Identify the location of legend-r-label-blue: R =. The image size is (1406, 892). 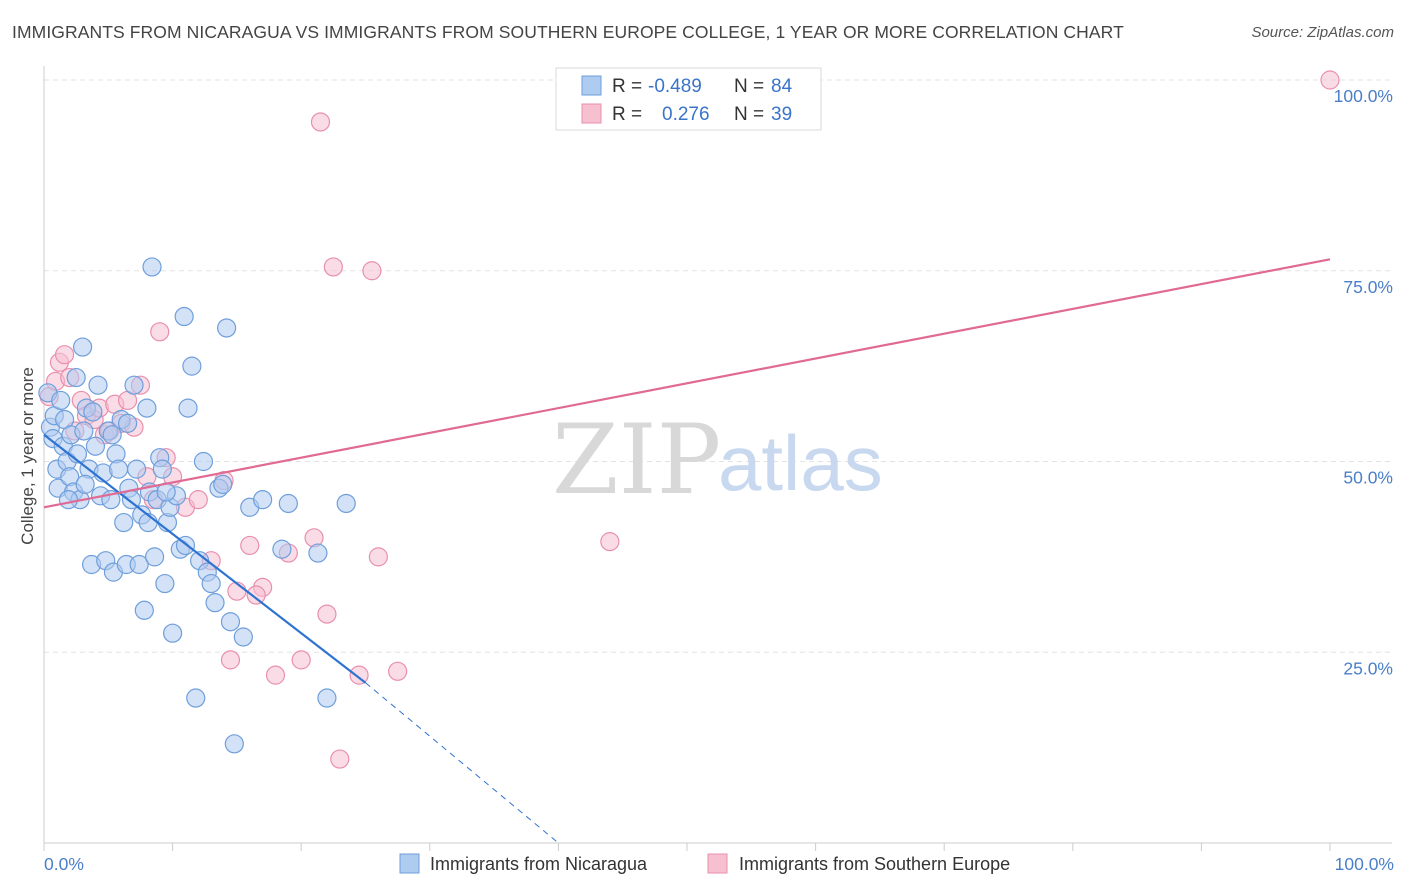
(627, 86).